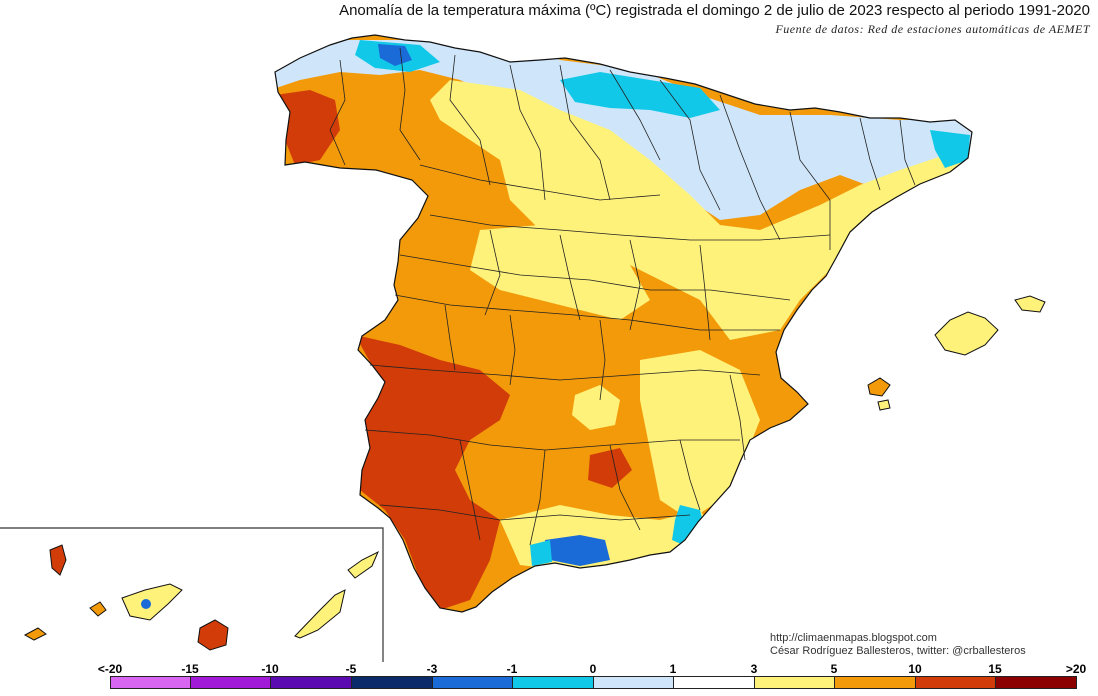 The height and width of the screenshot is (696, 1098). What do you see at coordinates (270, 669) in the screenshot?
I see `scale-label: -10` at bounding box center [270, 669].